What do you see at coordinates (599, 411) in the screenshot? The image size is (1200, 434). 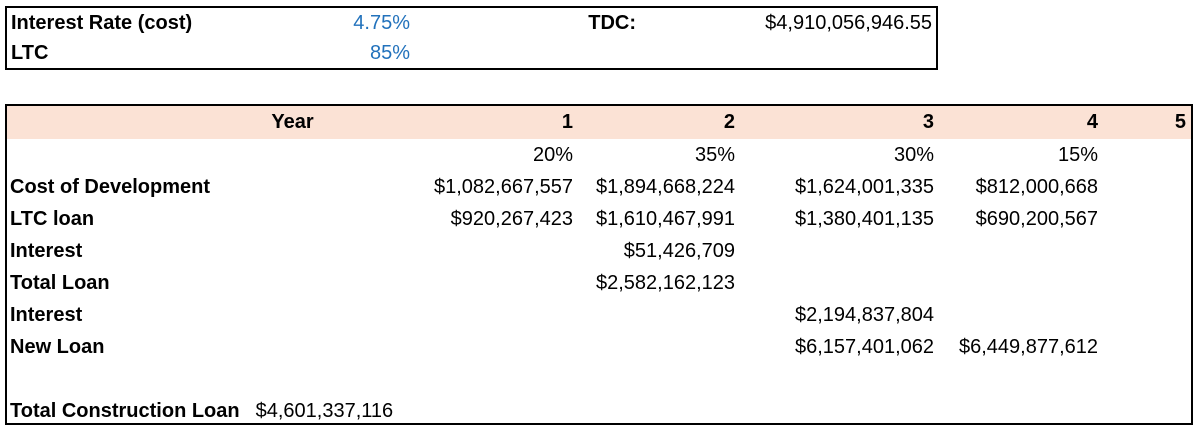 I see `total-construction-loan-row: Total Construction Loan $4,601,337,116` at bounding box center [599, 411].